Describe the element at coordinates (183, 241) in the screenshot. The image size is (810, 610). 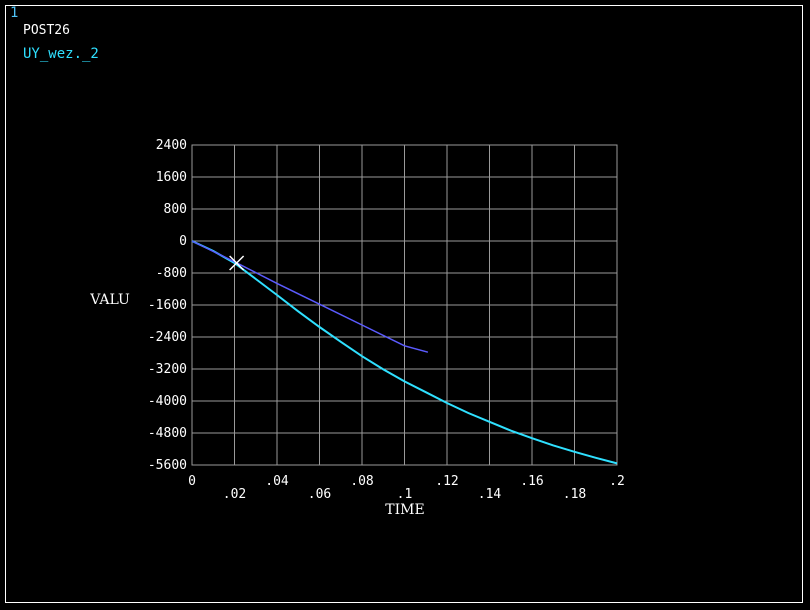
I see `y-tick-label: 0` at that location.